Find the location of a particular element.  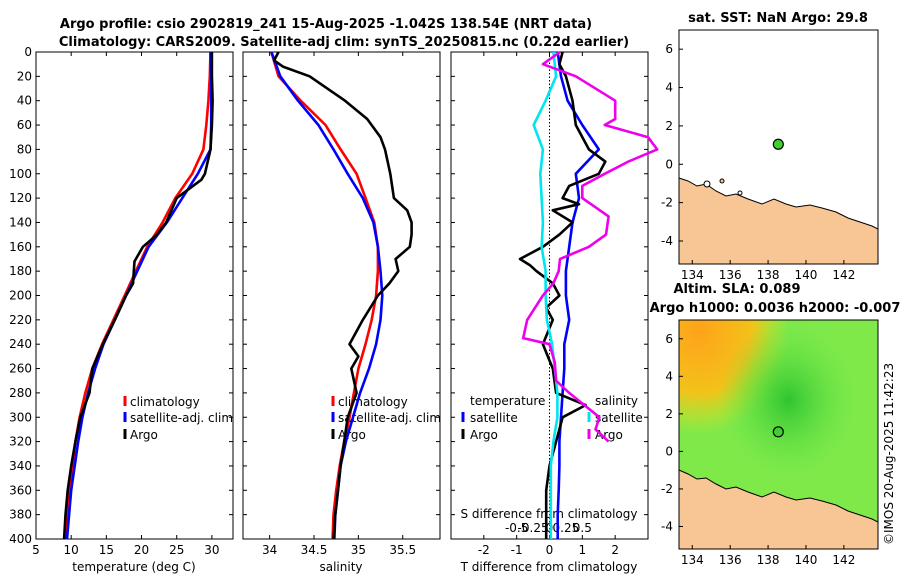

sla-land-mass is located at coordinates (778, 509).